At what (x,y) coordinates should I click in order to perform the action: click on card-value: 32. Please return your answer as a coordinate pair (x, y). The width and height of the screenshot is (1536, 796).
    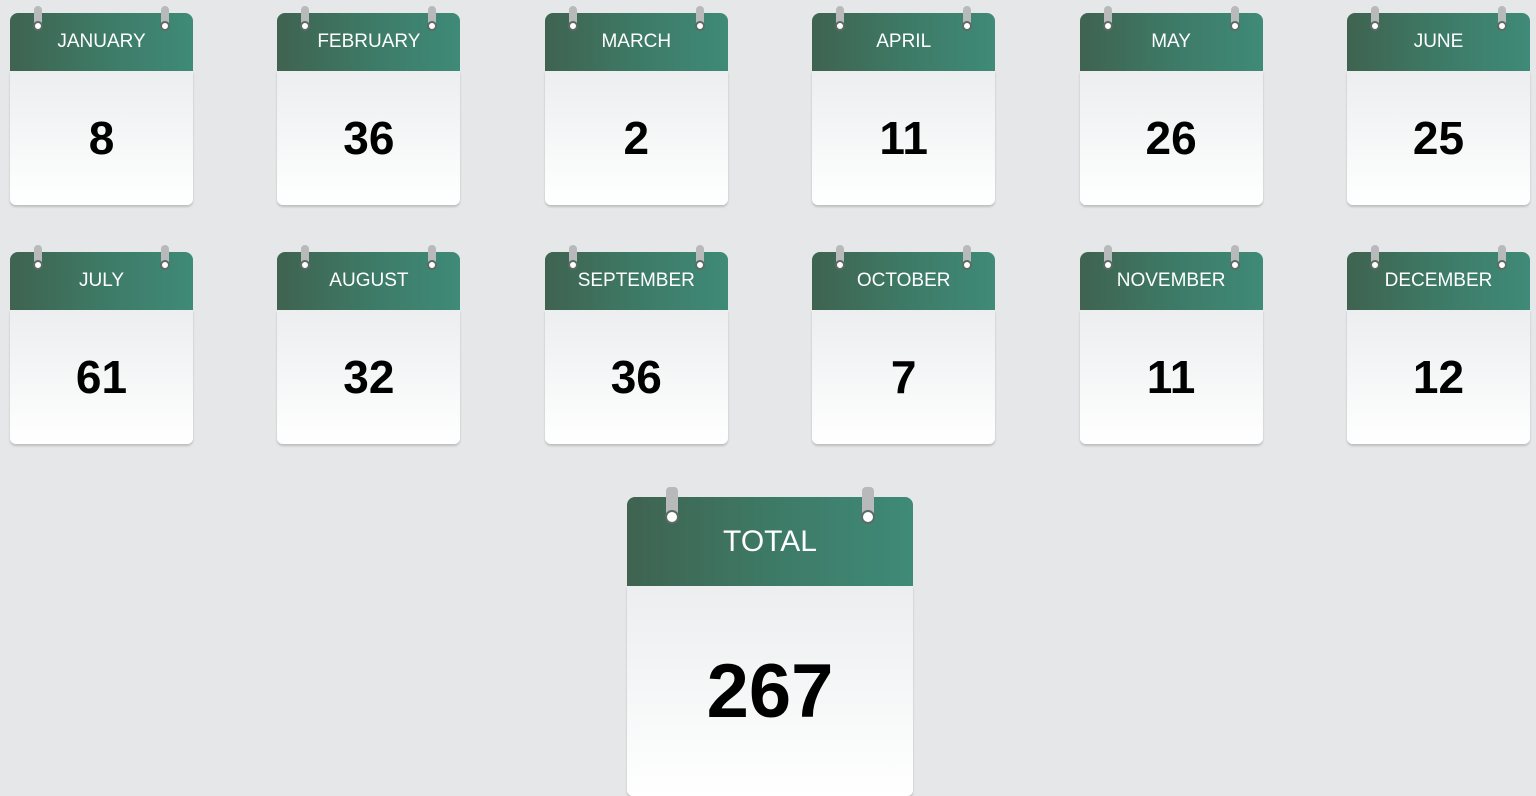
    Looking at the image, I should click on (369, 377).